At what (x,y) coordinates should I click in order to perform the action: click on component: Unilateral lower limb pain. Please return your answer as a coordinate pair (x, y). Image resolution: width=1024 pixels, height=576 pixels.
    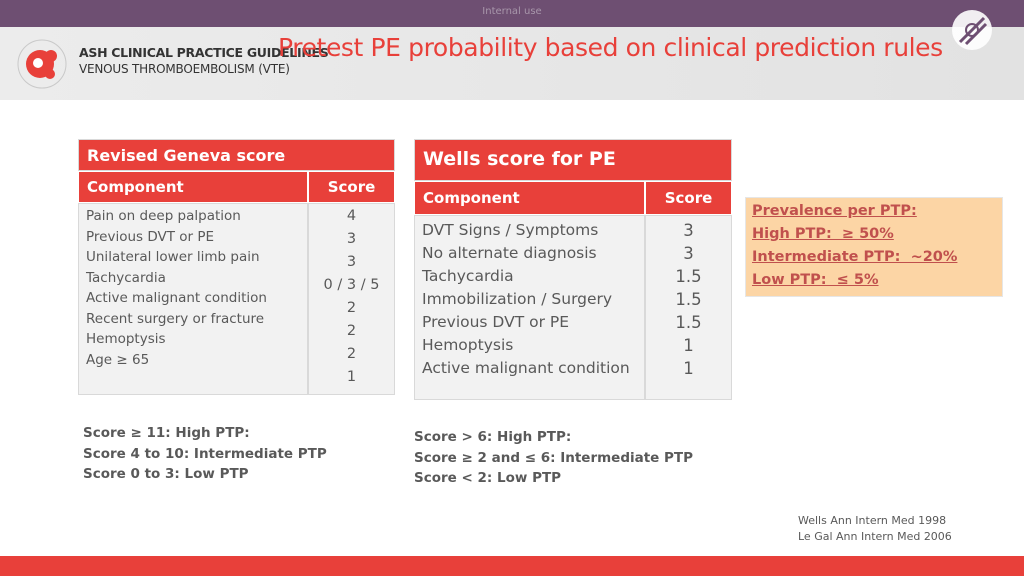
    Looking at the image, I should click on (173, 257).